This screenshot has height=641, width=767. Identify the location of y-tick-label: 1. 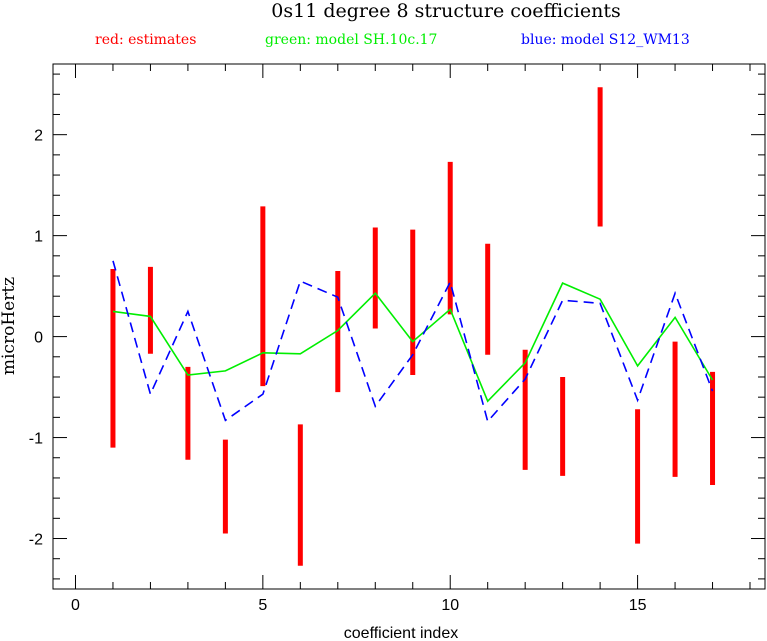
(38, 237).